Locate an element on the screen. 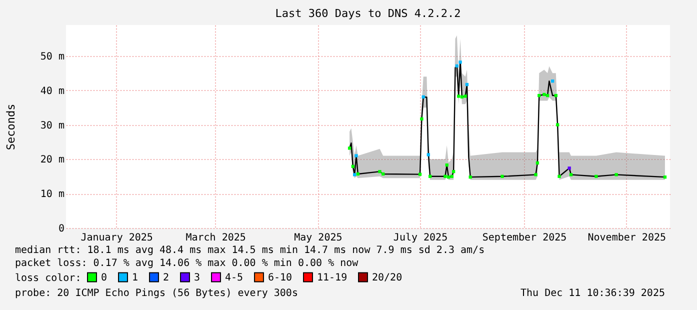  x-tick-label: January 2025 is located at coordinates (116, 238).